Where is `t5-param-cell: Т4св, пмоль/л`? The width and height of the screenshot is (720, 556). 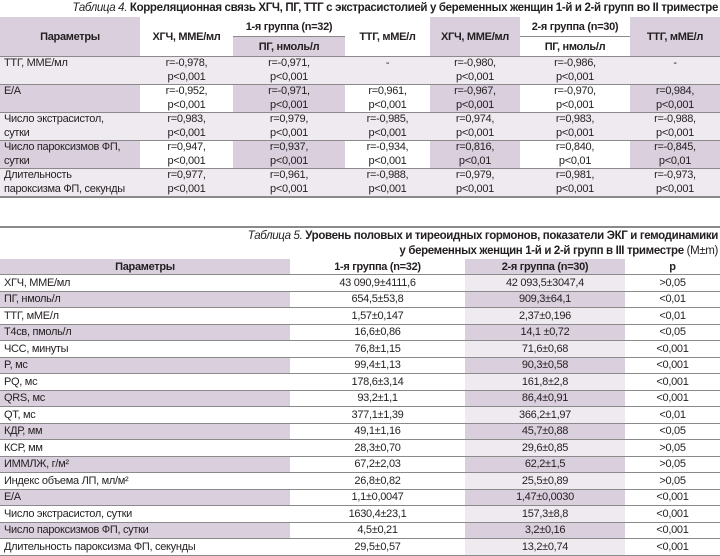 t5-param-cell: Т4св, пмоль/л is located at coordinates (145, 332).